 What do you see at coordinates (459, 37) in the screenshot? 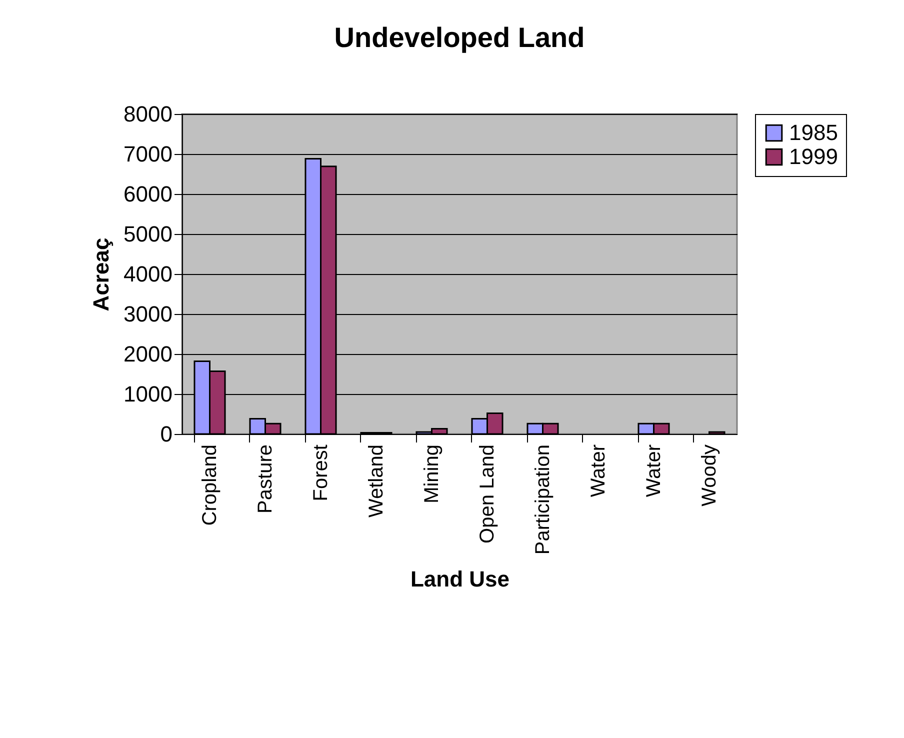
I see `chart-title: Undeveloped Land` at bounding box center [459, 37].